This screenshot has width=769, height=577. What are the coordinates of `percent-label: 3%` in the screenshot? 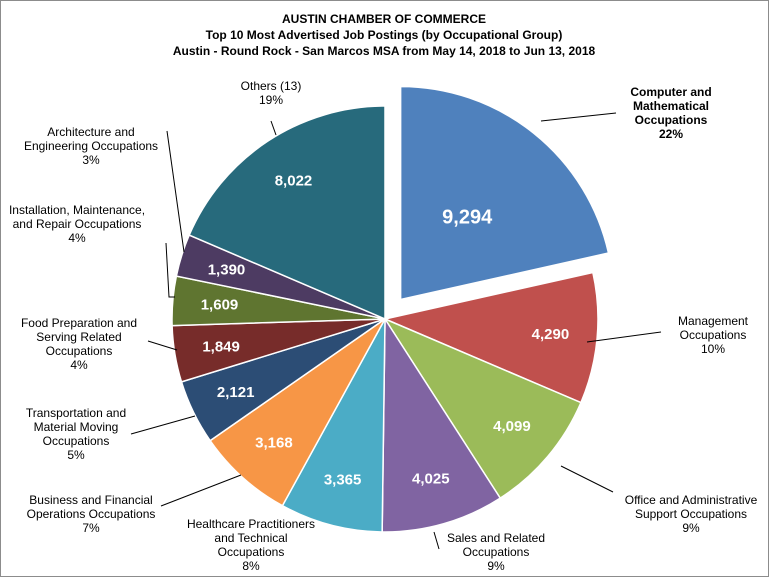 It's located at (91, 160).